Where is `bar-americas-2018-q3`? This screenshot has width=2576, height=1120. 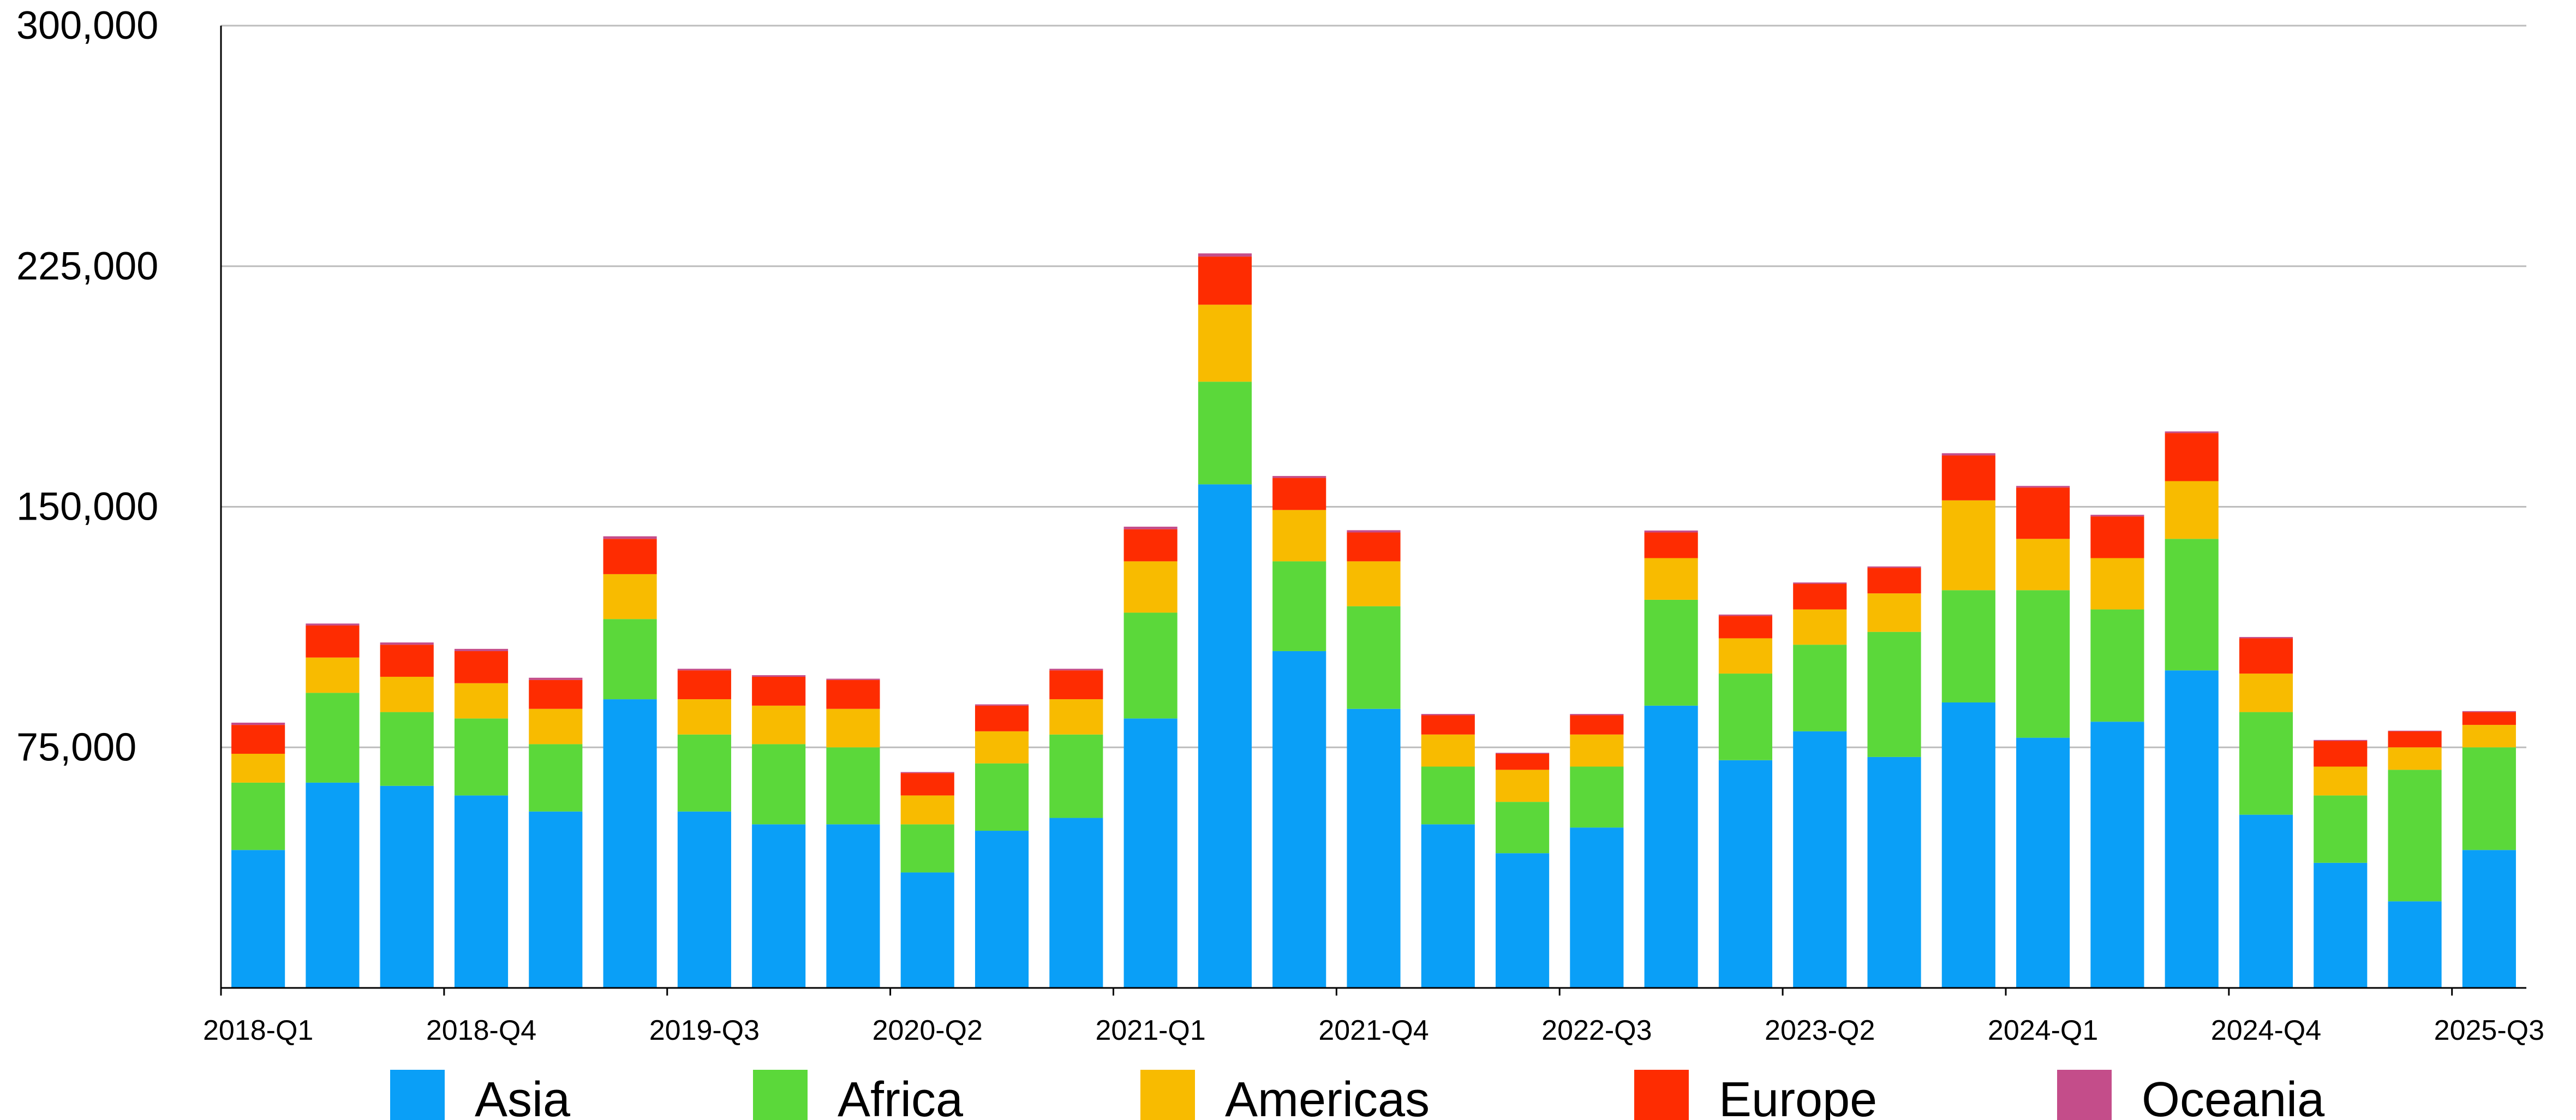
bar-americas-2018-q3 is located at coordinates (407, 694).